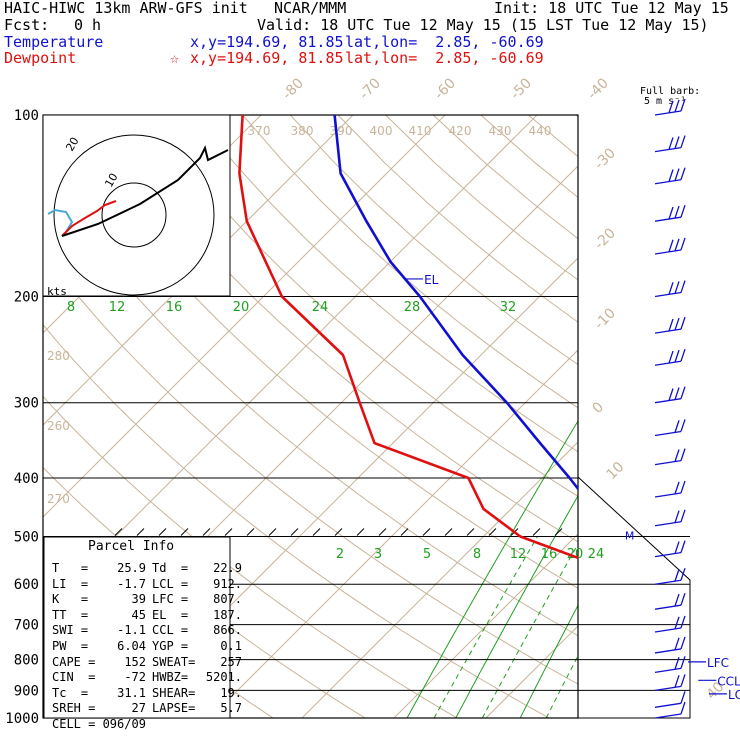  What do you see at coordinates (117, 307) in the screenshot?
I see `mixing-ratio-label: 12` at bounding box center [117, 307].